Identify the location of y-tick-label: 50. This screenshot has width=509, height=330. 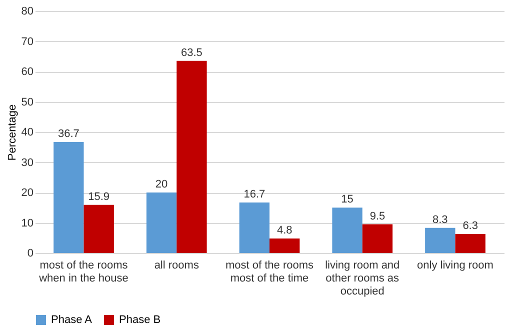
(27, 102).